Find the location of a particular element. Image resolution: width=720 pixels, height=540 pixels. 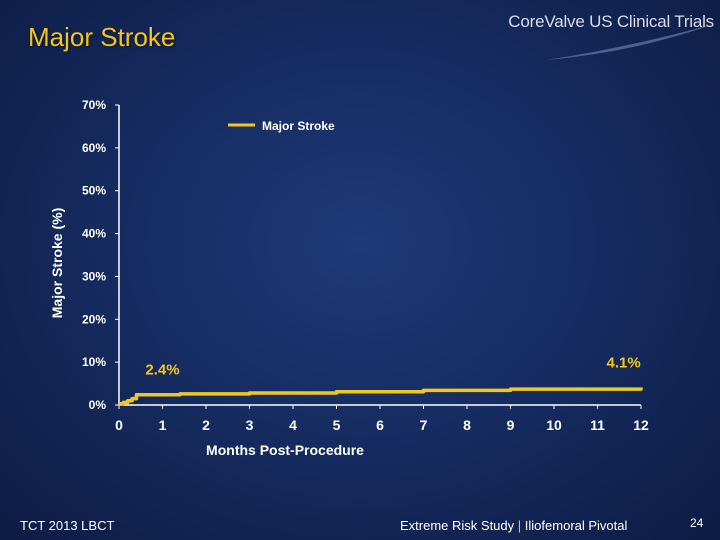

x-tick-label: 1 is located at coordinates (163, 425).